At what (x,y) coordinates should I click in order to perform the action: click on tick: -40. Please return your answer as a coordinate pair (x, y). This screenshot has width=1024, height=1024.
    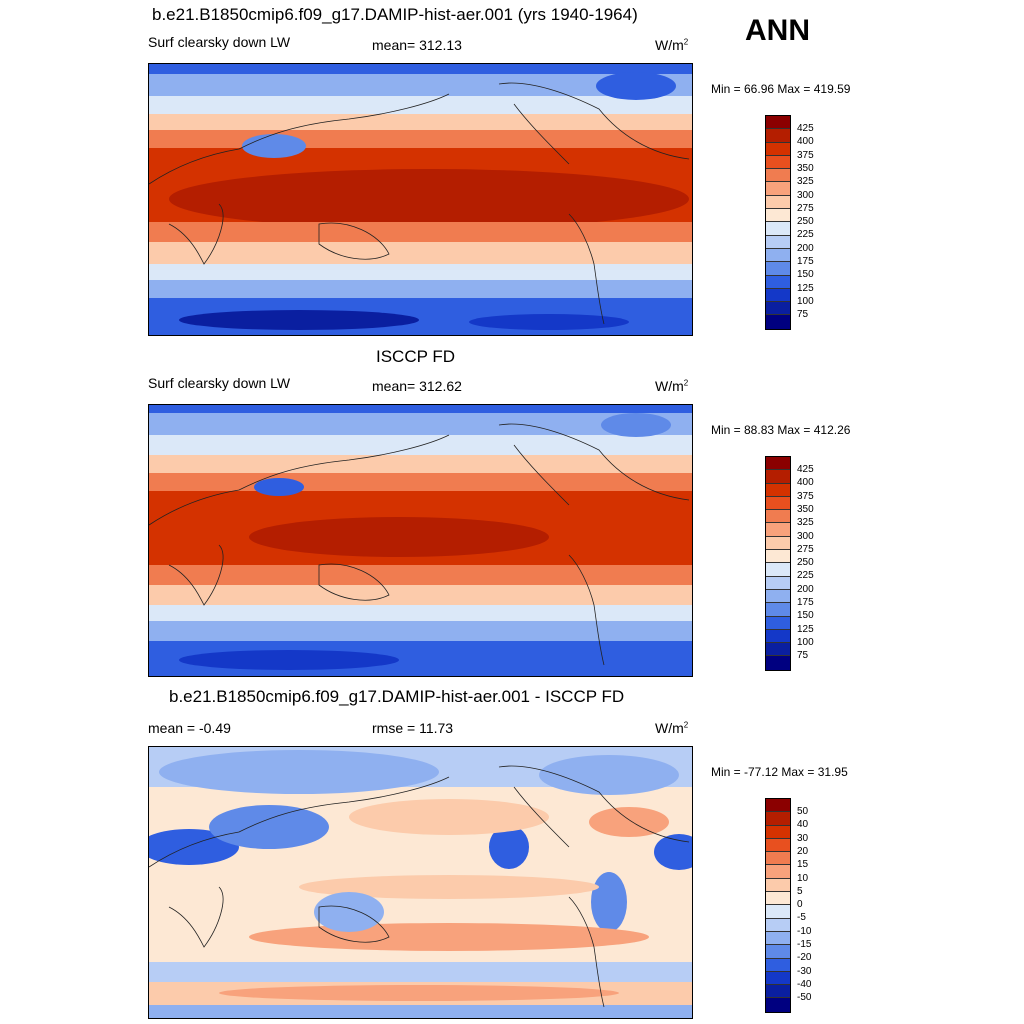
    Looking at the image, I should click on (804, 984).